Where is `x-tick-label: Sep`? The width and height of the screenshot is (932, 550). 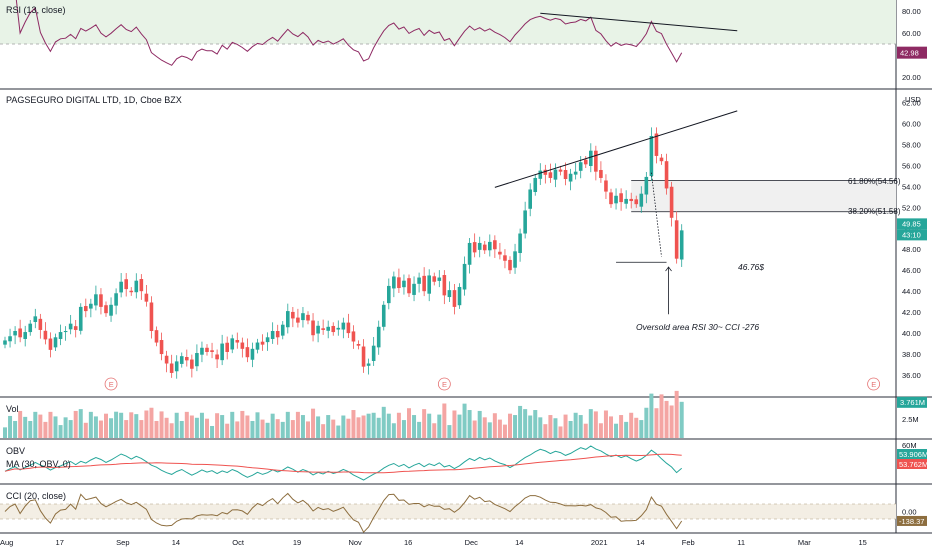 x-tick-label: Sep is located at coordinates (122, 542).